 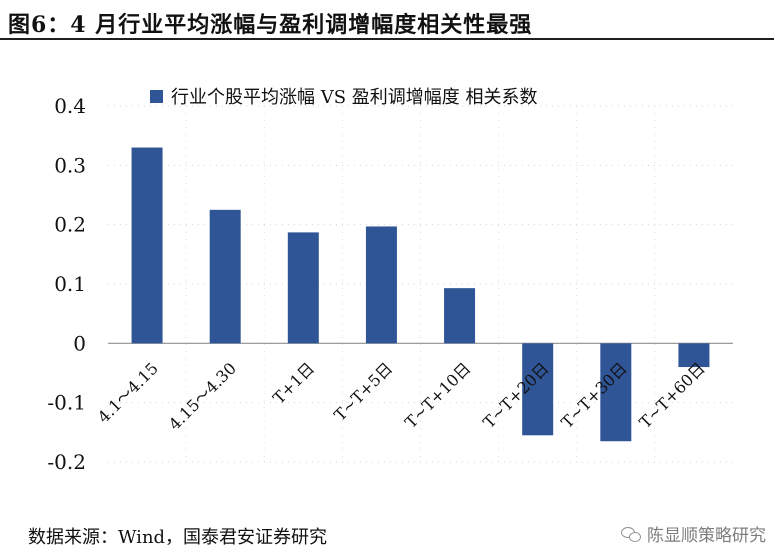 I want to click on y-axis-ticks: -0.2 -0.1 0 0.1 0.2 0.3 0.4, so click(x=66, y=284).